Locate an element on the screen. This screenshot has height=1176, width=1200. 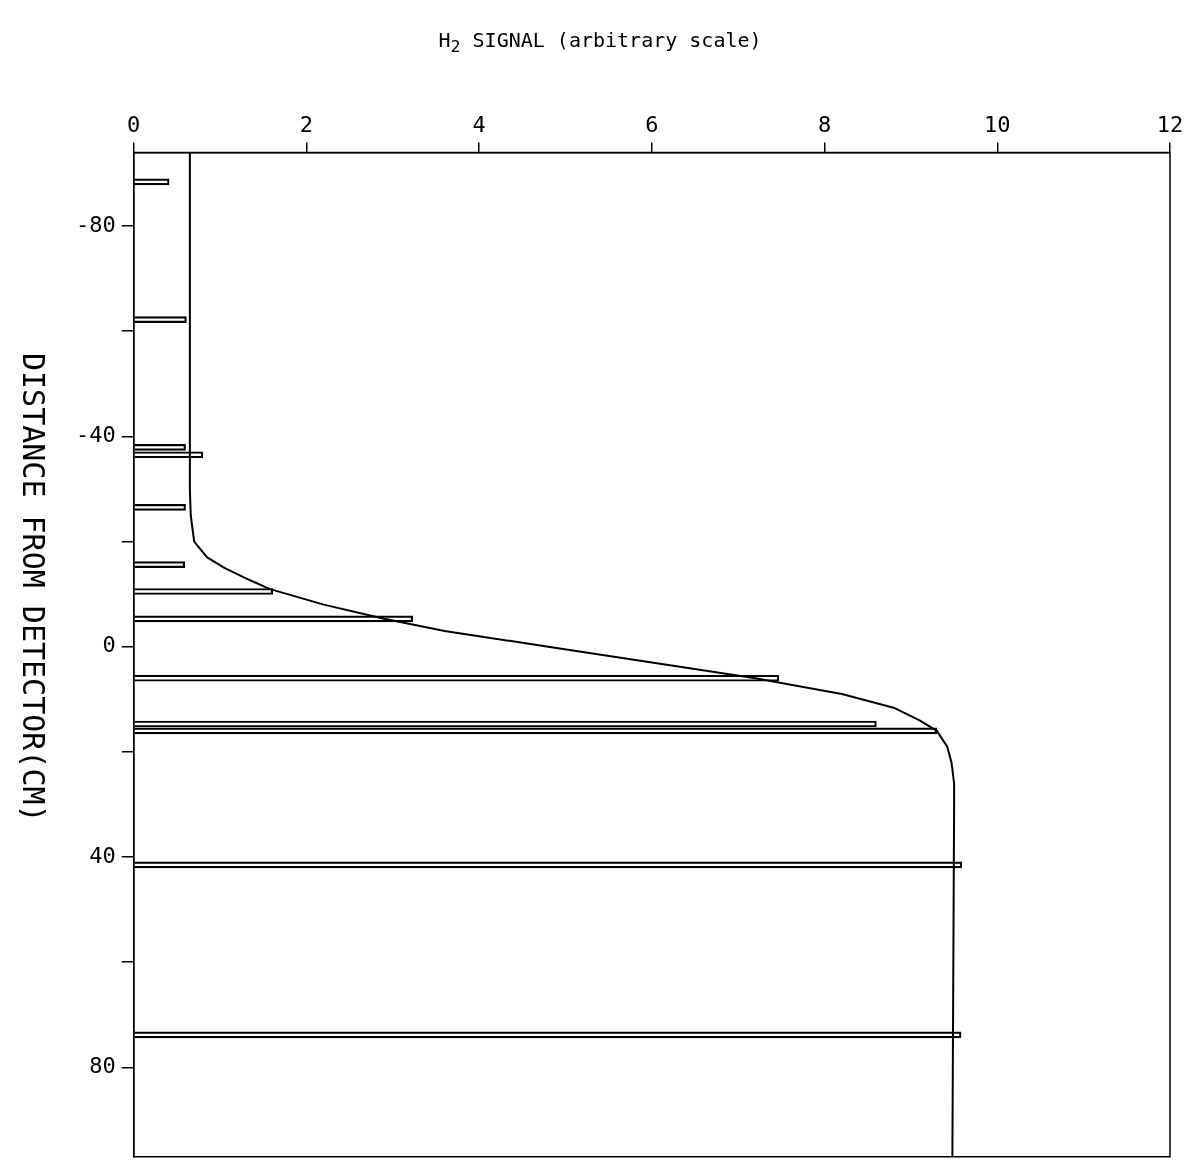
y-tick-label: -80 is located at coordinates (95, 224).